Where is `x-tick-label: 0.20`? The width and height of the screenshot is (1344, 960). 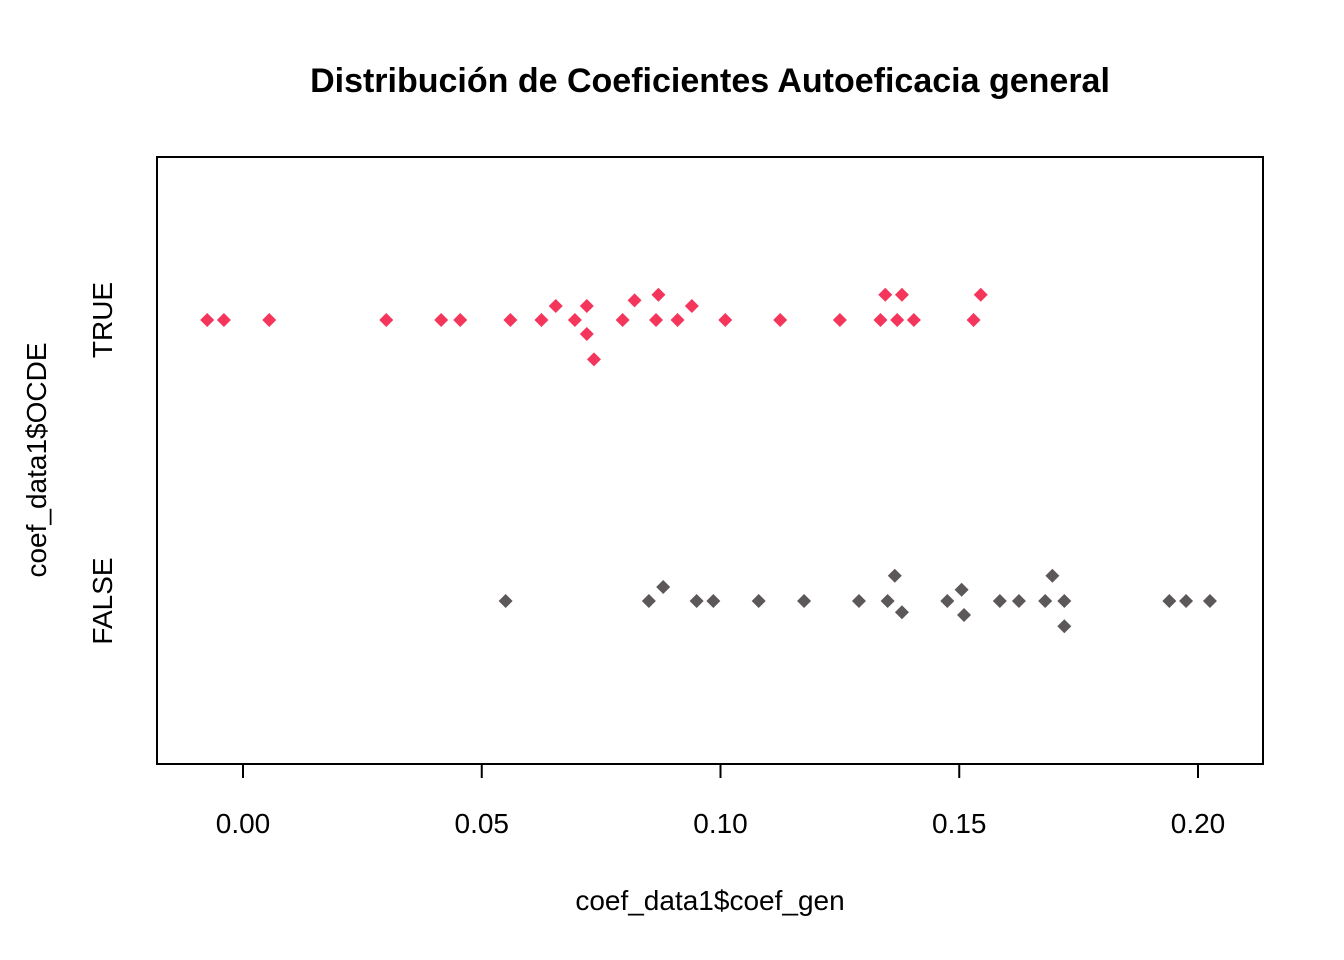
x-tick-label: 0.20 is located at coordinates (1198, 823).